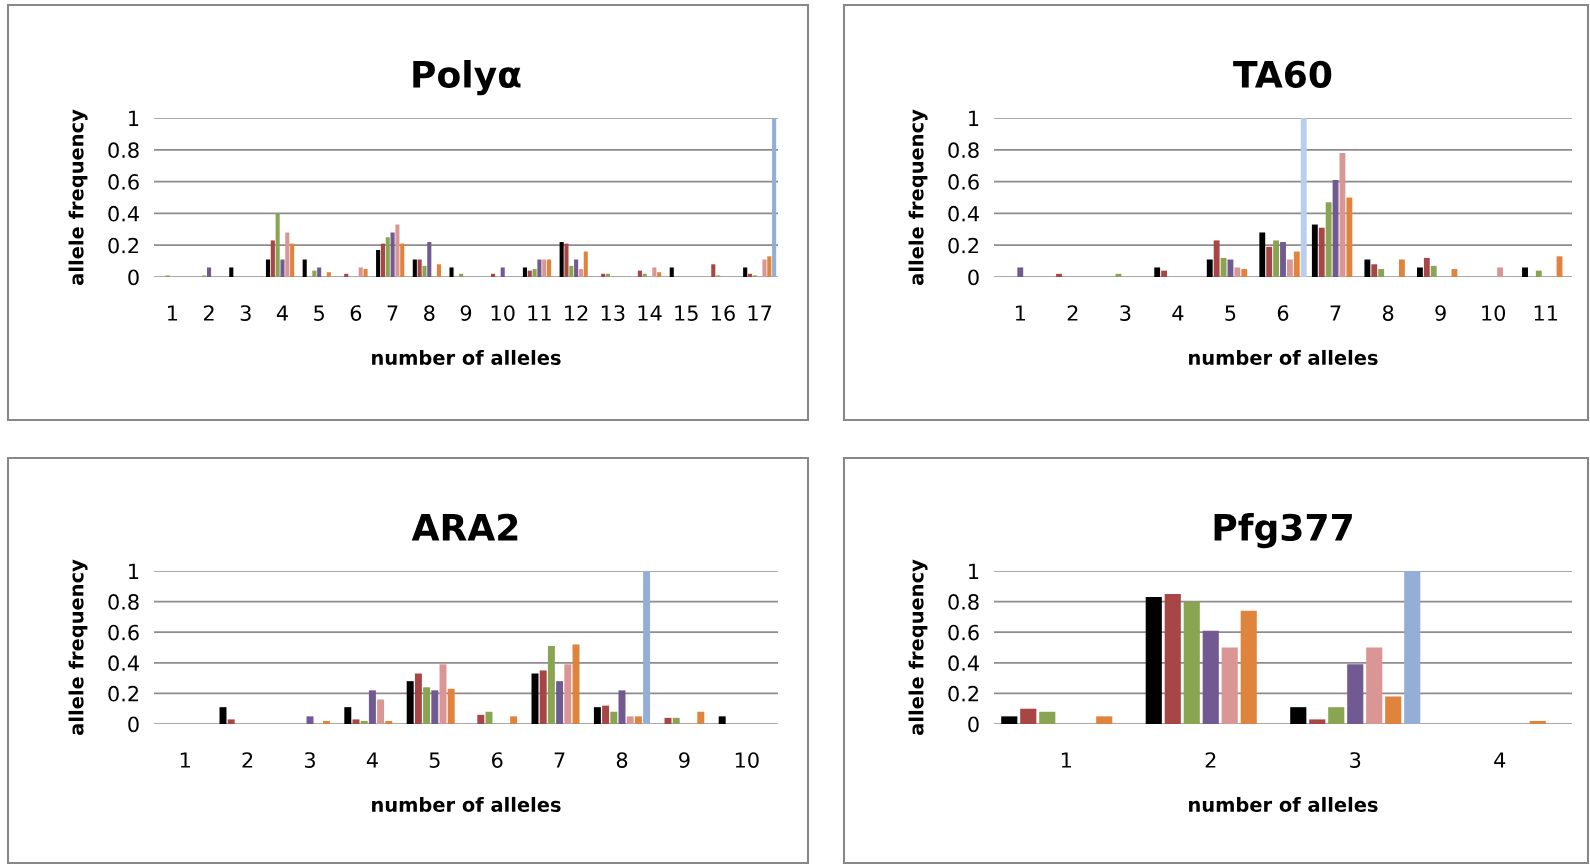 This screenshot has width=1590, height=865. What do you see at coordinates (723, 313) in the screenshot?
I see `x-tick-label: 16` at bounding box center [723, 313].